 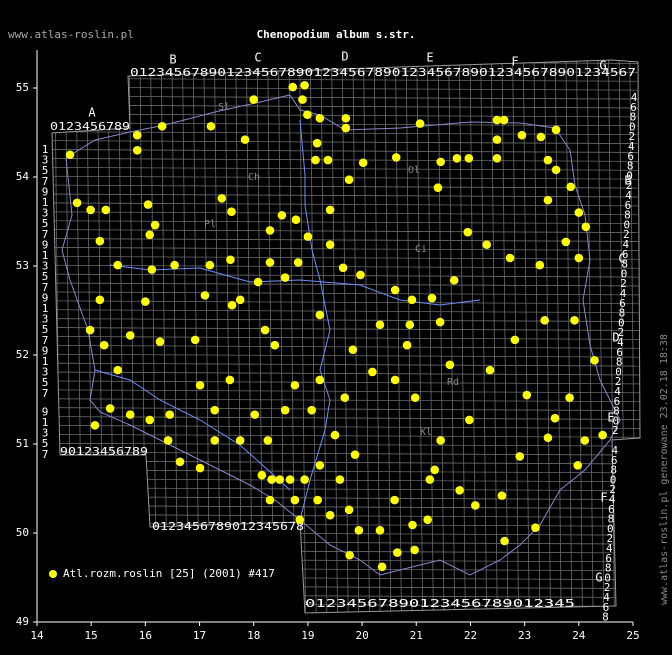 I want to click on legend-marker, so click(x=53, y=574).